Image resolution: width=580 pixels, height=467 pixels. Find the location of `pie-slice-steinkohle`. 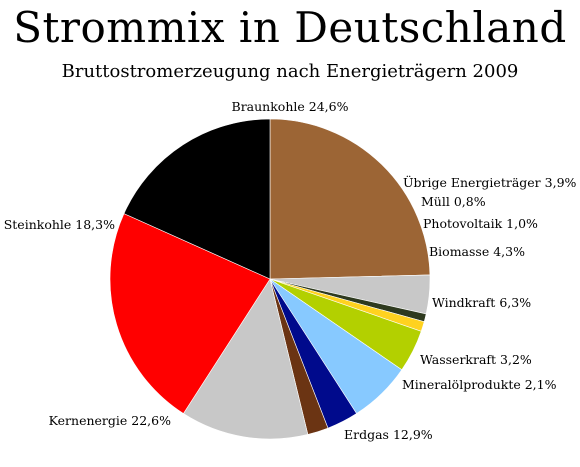

pie-slice-steinkohle is located at coordinates (197, 199).